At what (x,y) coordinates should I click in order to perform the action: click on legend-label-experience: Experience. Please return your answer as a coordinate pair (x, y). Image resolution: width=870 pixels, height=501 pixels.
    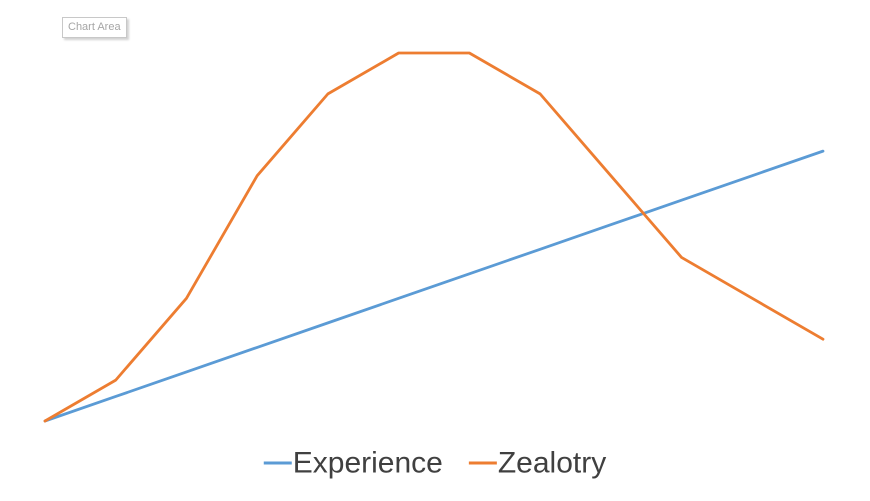
    Looking at the image, I should click on (368, 463).